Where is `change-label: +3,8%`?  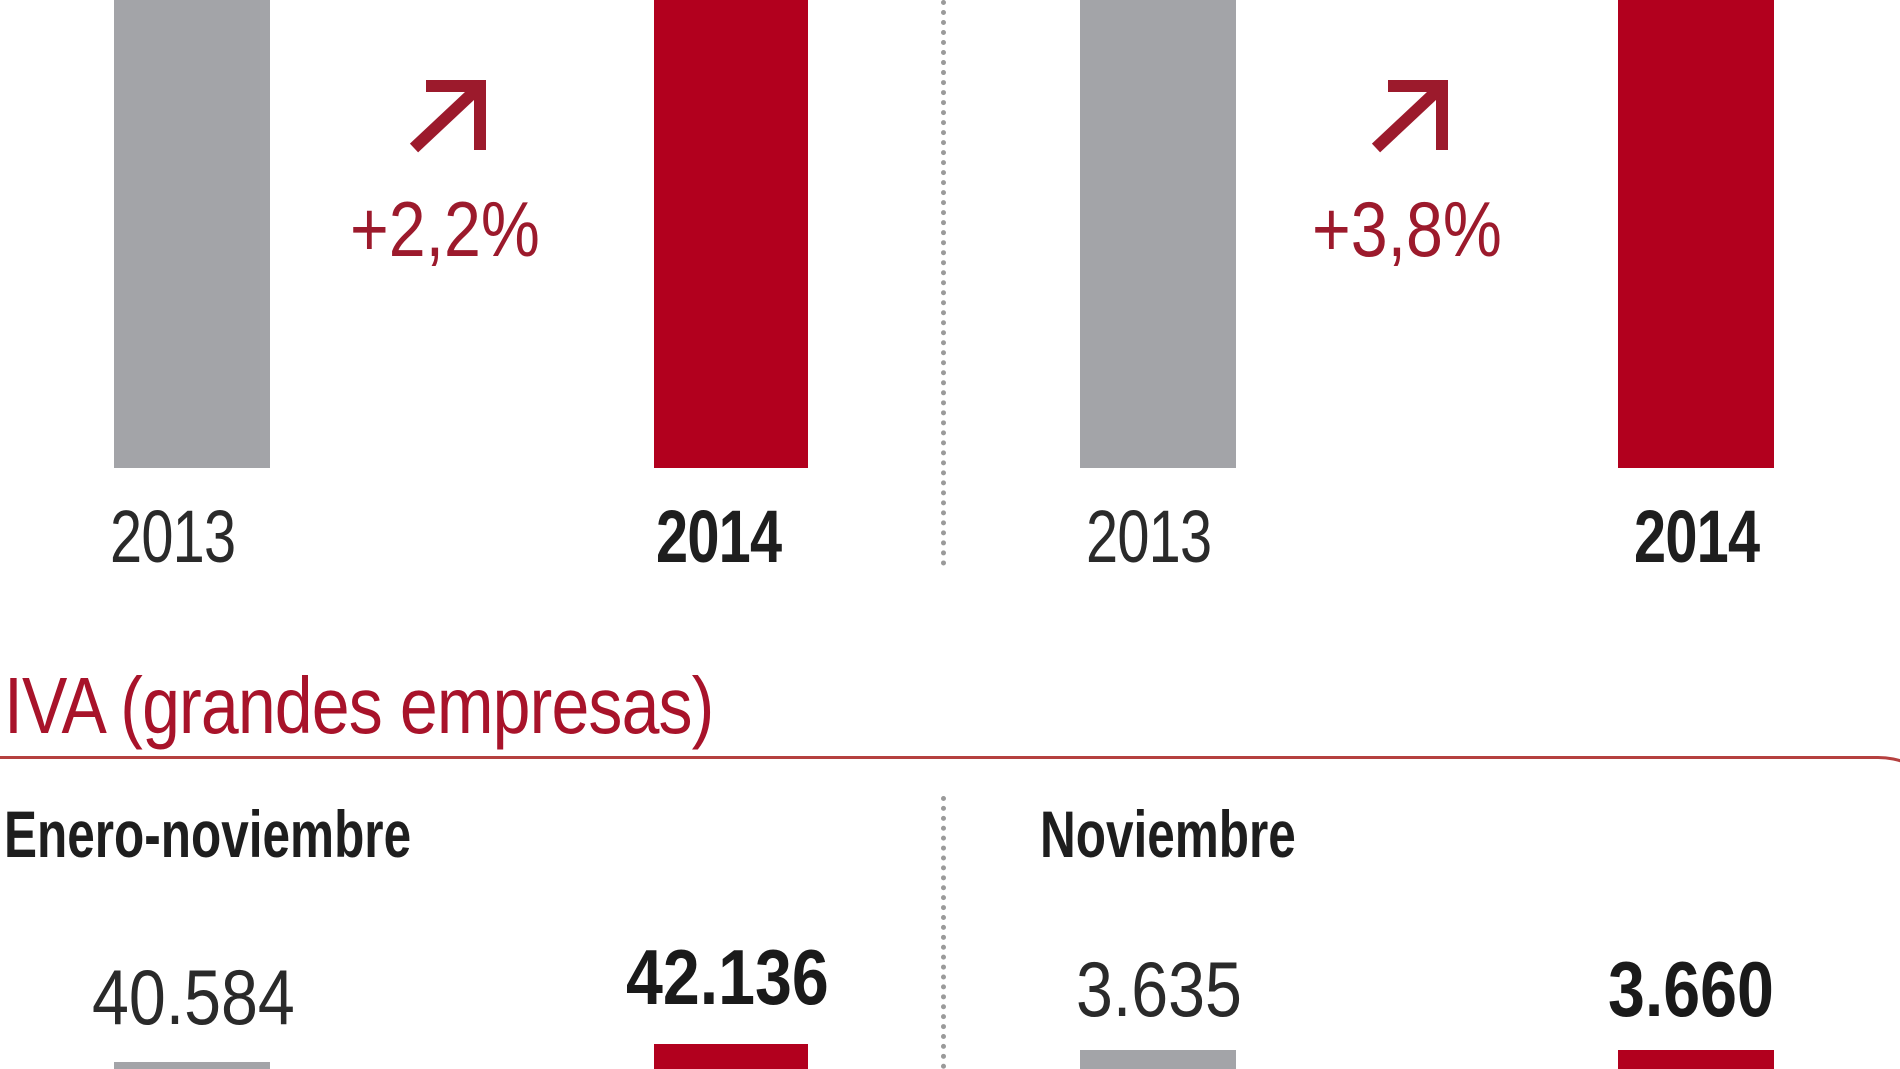
change-label: +3,8% is located at coordinates (1407, 229).